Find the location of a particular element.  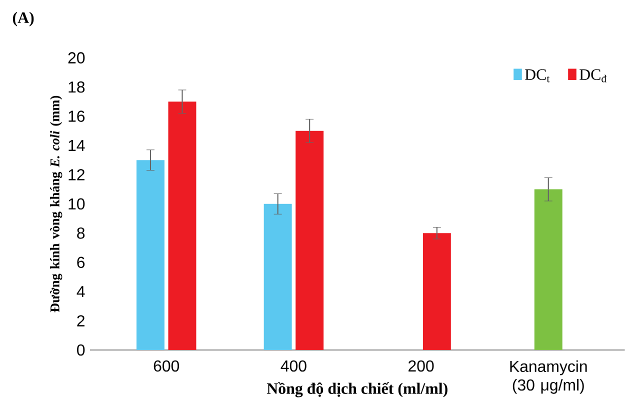

y-tick-label: 16 is located at coordinates (76, 116).